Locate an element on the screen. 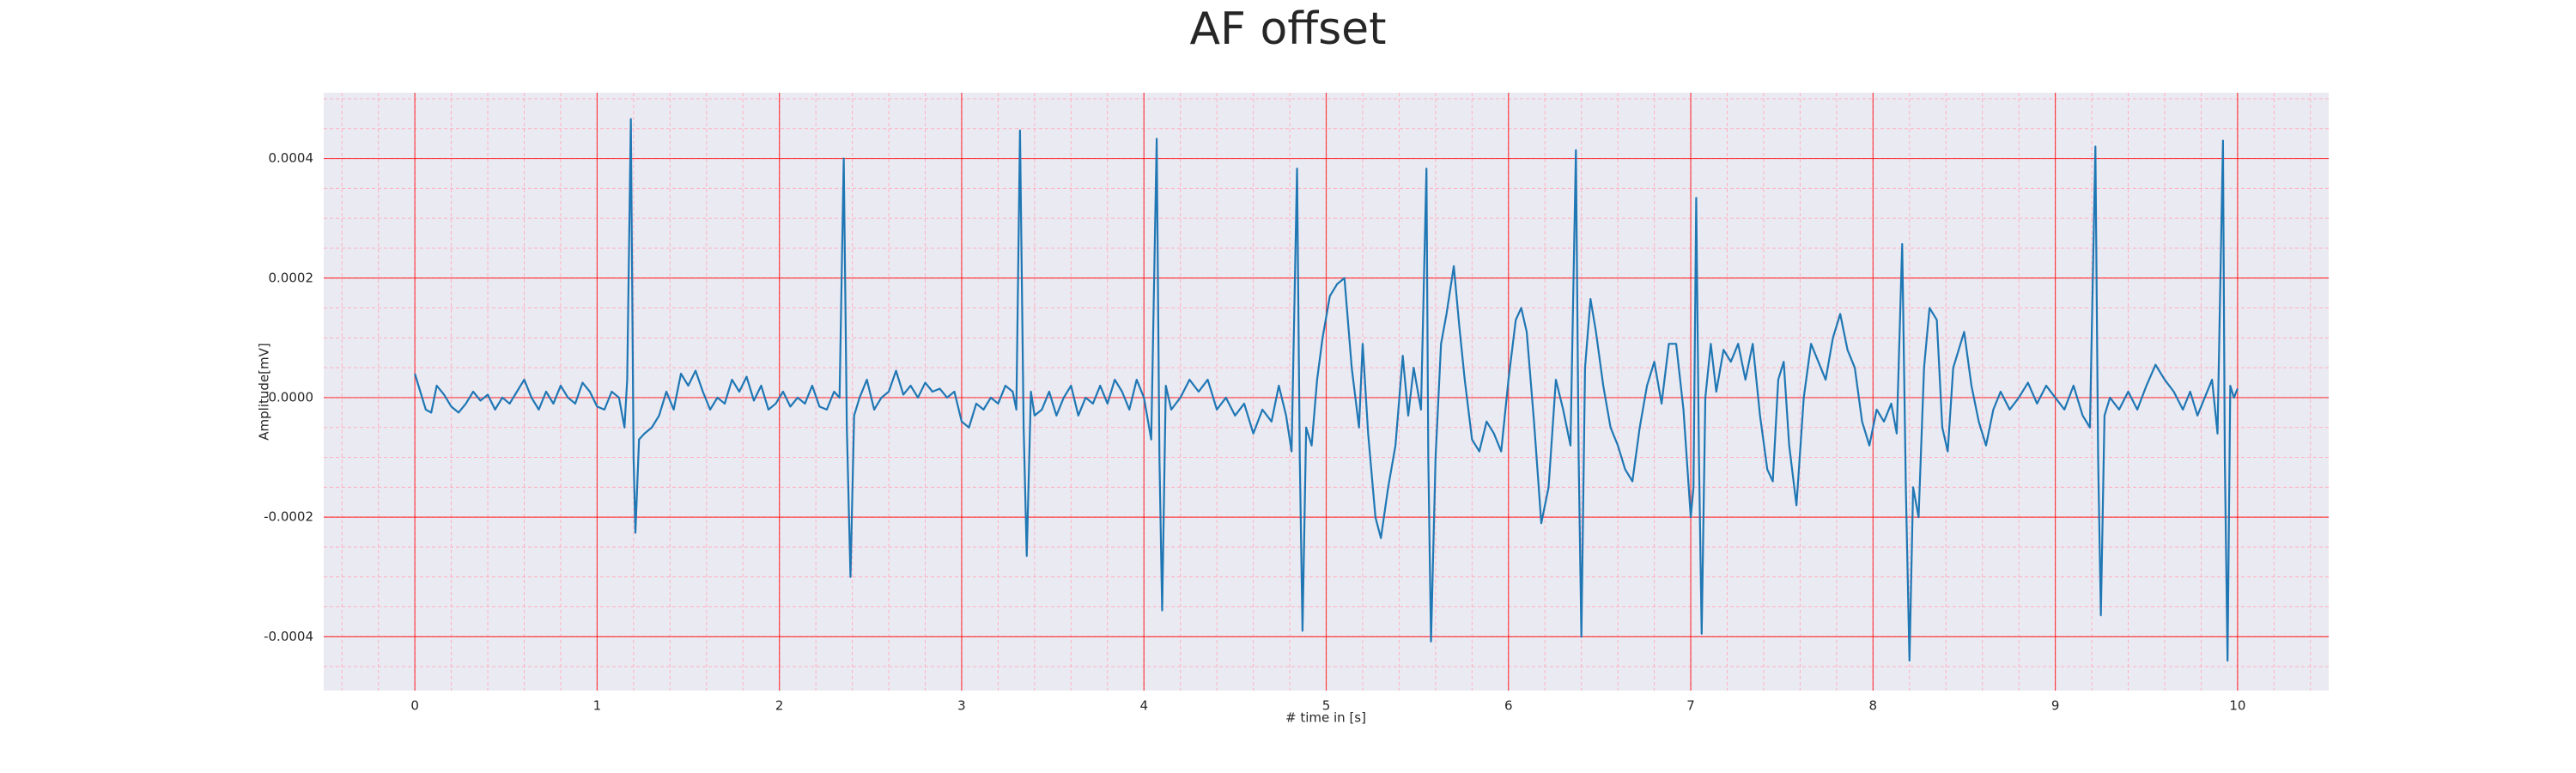 The image size is (2576, 773). x-tick-label: 6 is located at coordinates (1508, 706).